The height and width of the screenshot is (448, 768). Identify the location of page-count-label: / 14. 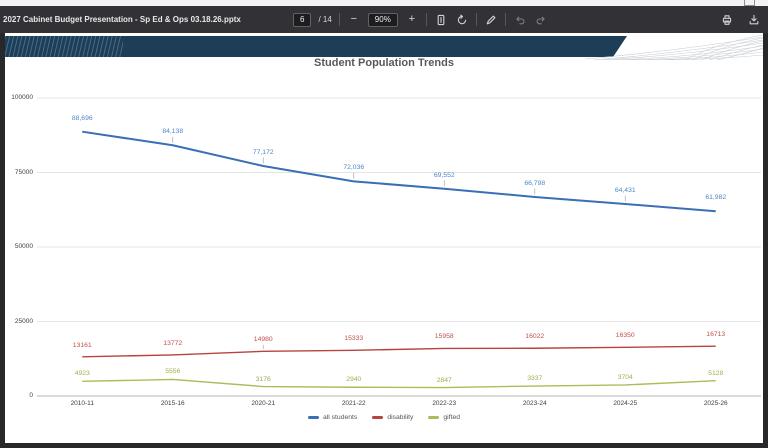
(325, 19).